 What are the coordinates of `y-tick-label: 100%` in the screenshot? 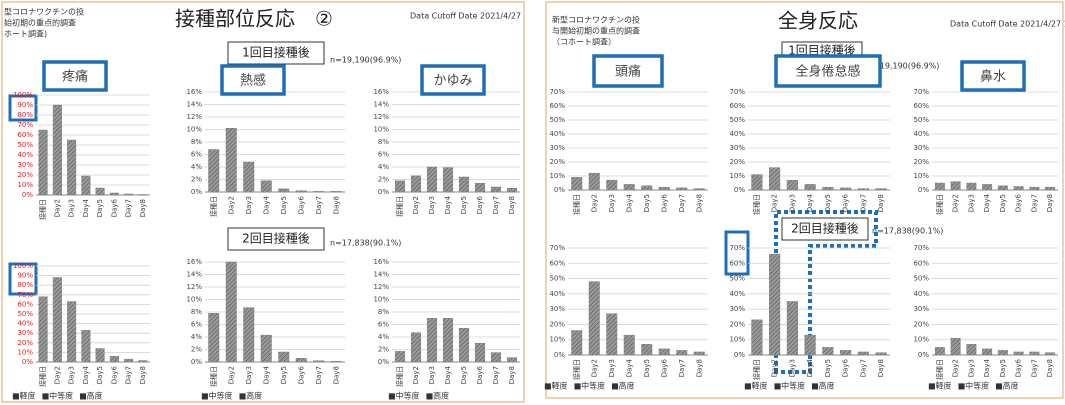 It's located at (23, 95).